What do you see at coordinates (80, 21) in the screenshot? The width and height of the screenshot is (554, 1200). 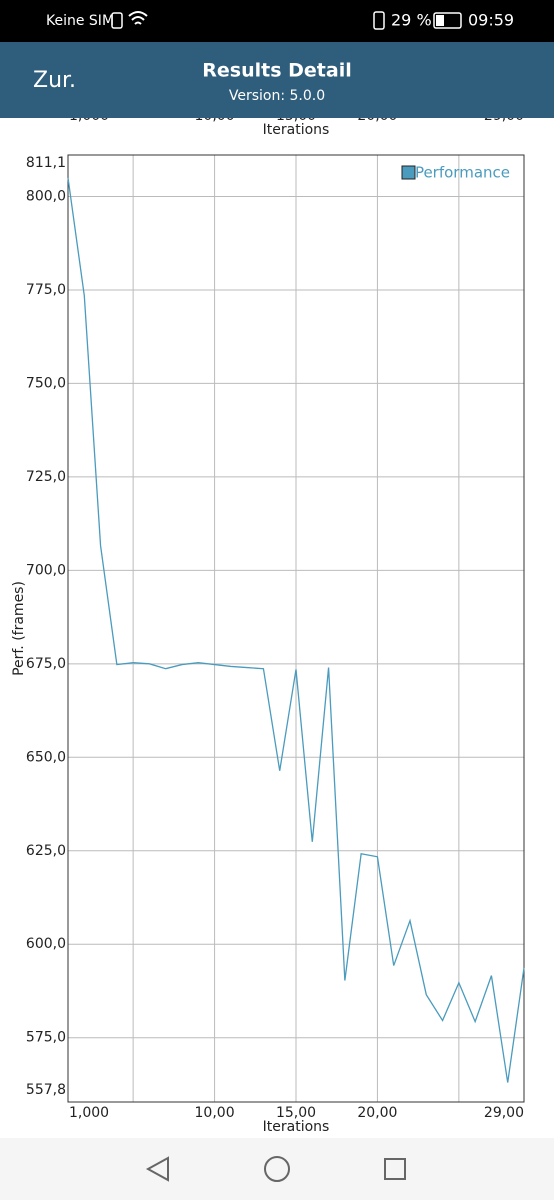 I see `carrier: Keine SIM` at bounding box center [80, 21].